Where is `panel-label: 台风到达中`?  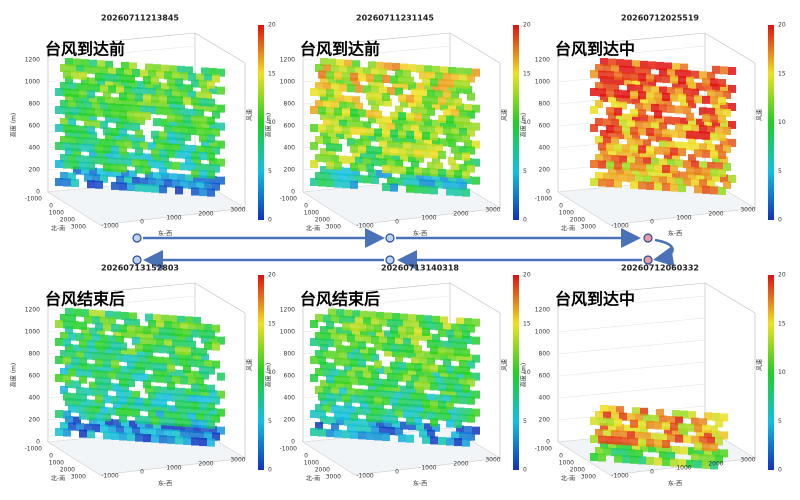
panel-label: 台风到达中 is located at coordinates (595, 299).